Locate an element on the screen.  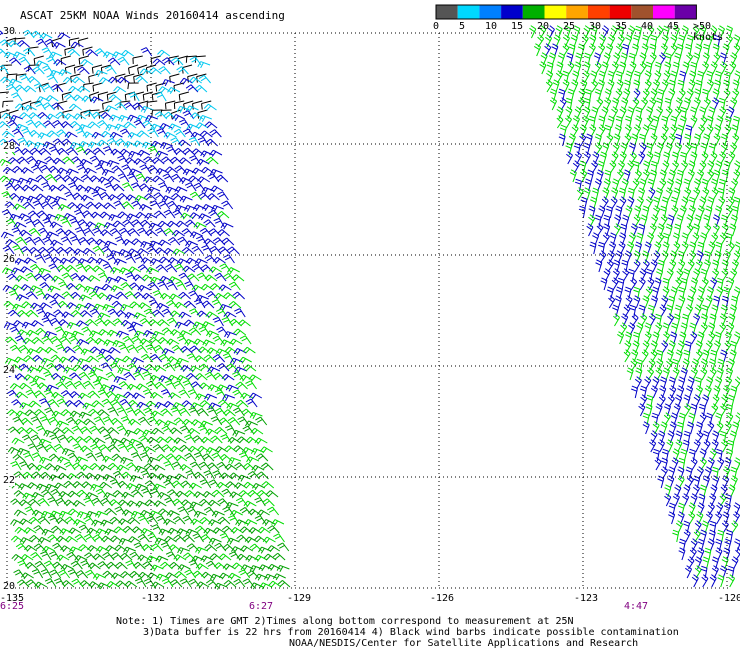
legend-label: 0 is located at coordinates (436, 26).